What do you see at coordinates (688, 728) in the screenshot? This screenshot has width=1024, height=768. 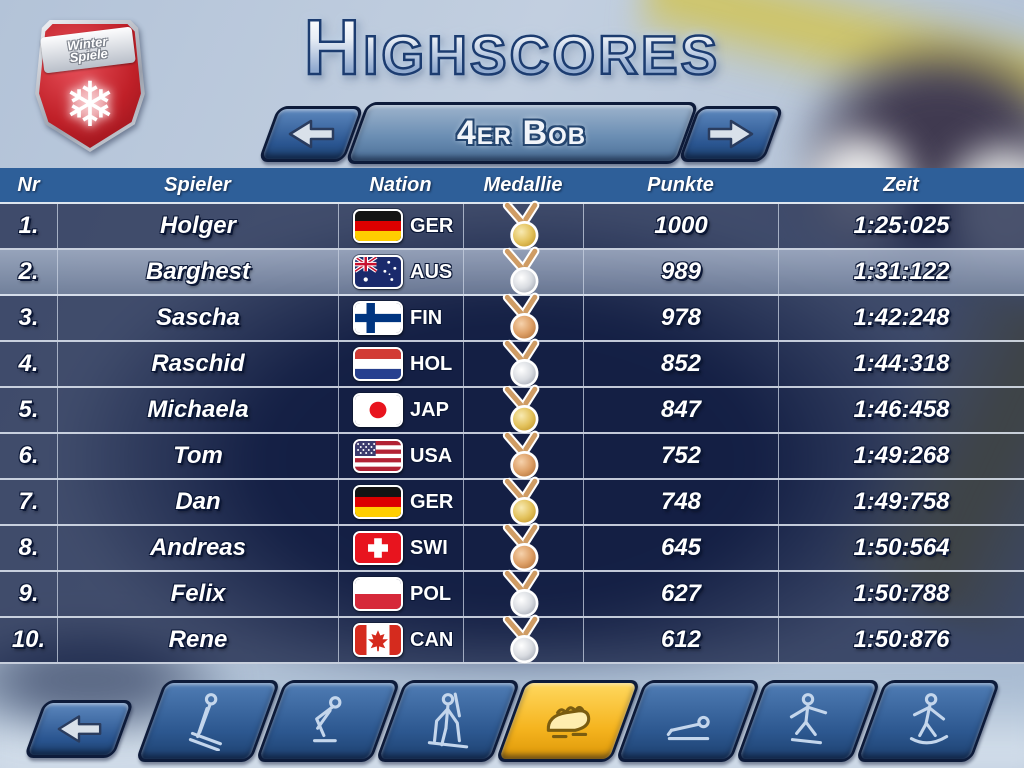 I see `luge-icon` at bounding box center [688, 728].